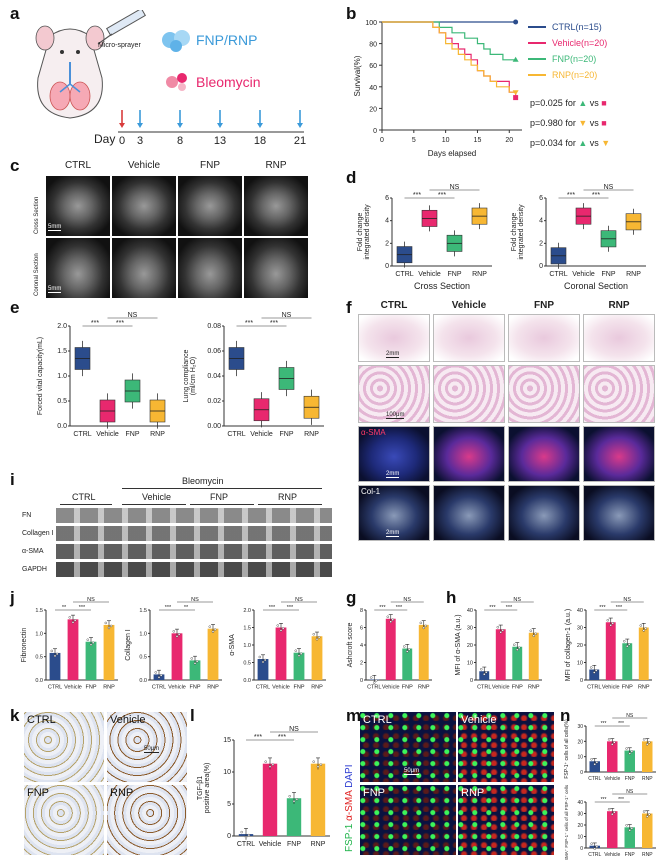  I want to click on y-tick-label: 30, so click(470, 629).